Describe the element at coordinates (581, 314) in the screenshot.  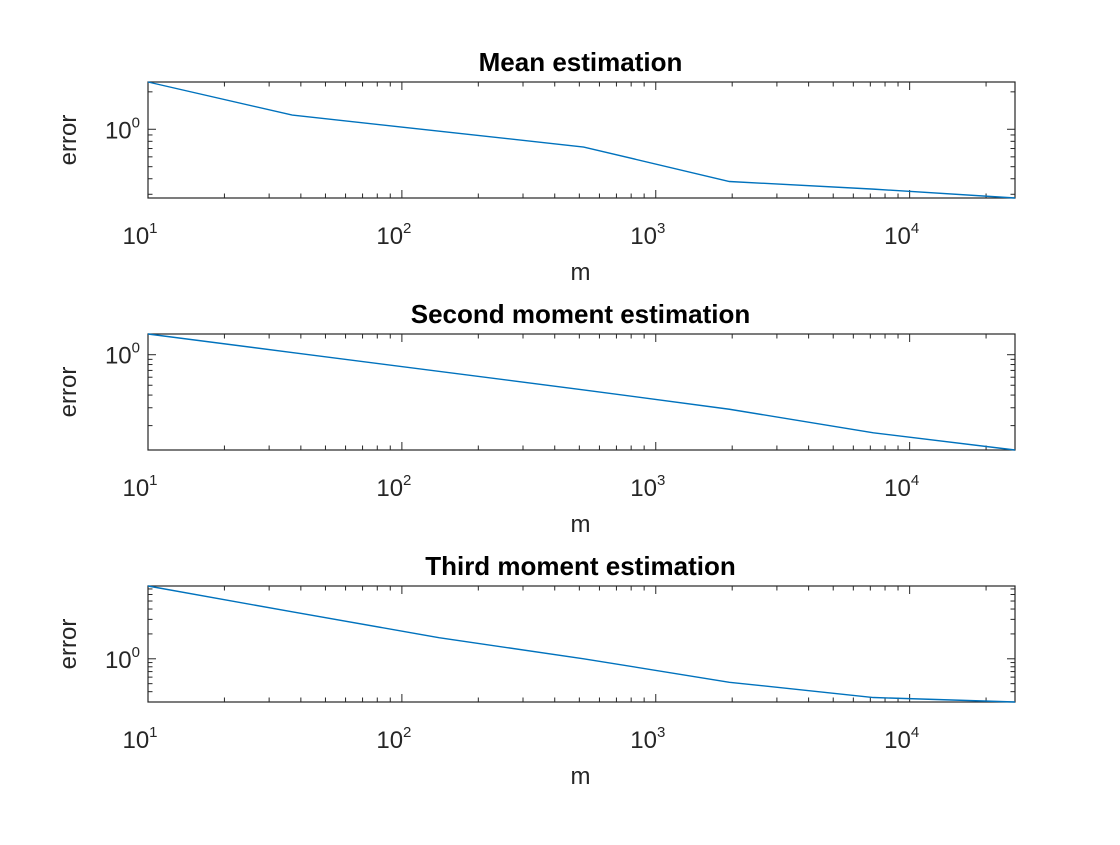
I see `chart-title: Second moment estimation` at that location.